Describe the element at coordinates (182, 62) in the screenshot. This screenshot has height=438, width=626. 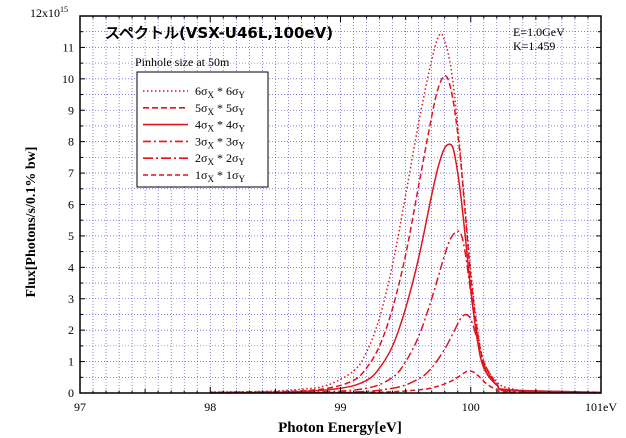
I see `legend-title: Pinhole size at 50m` at that location.